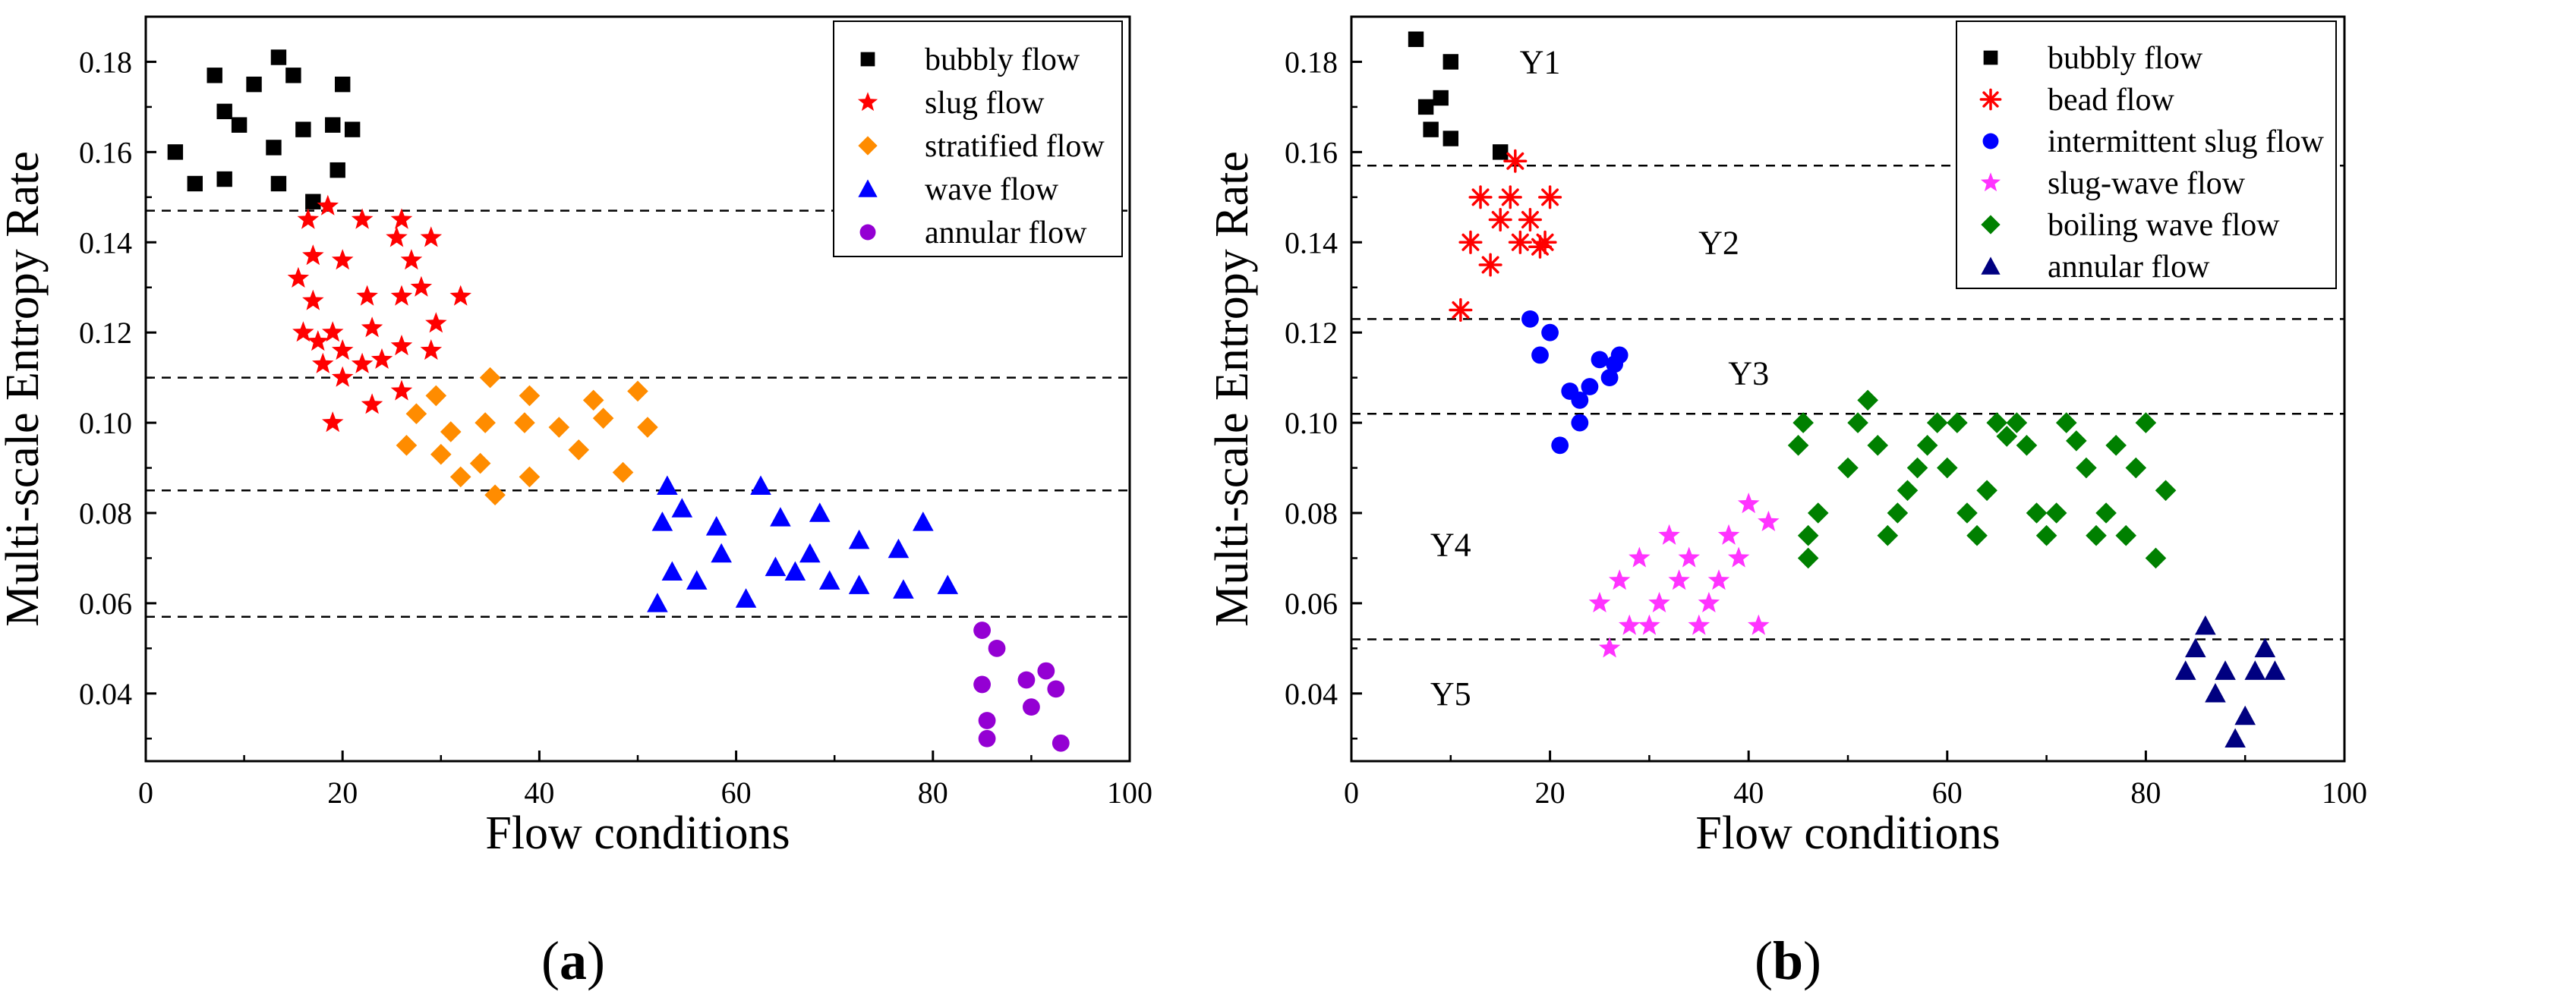  What do you see at coordinates (1550, 793) in the screenshot?
I see `x-tick-label: 20` at bounding box center [1550, 793].